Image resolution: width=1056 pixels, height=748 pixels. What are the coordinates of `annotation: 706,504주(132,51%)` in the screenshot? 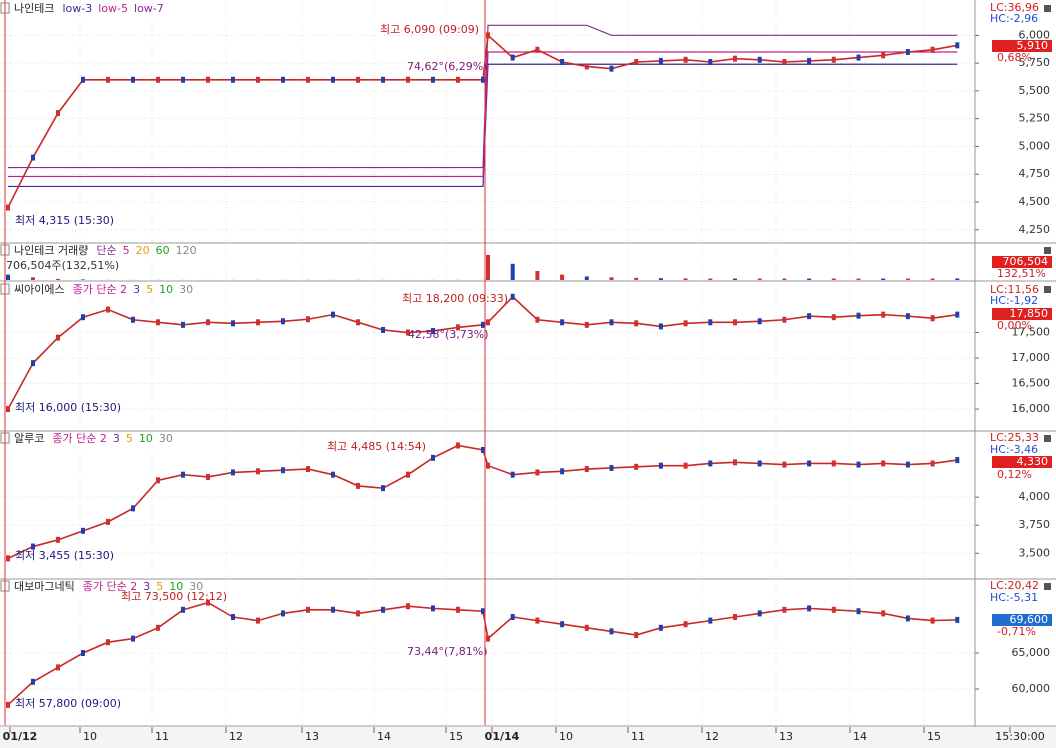 It's located at (62, 265).